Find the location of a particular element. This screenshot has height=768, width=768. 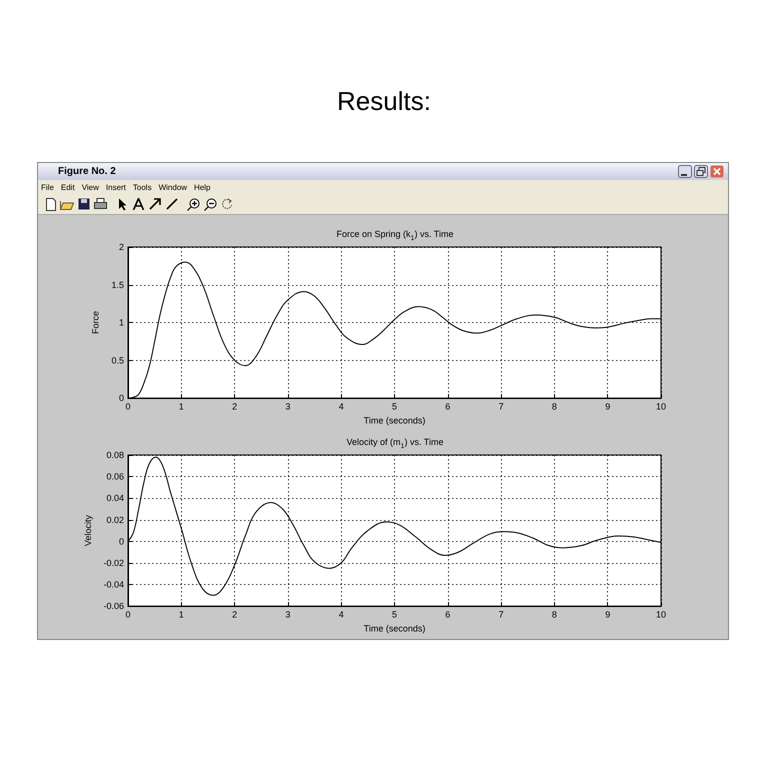

text: Help is located at coordinates (202, 187).